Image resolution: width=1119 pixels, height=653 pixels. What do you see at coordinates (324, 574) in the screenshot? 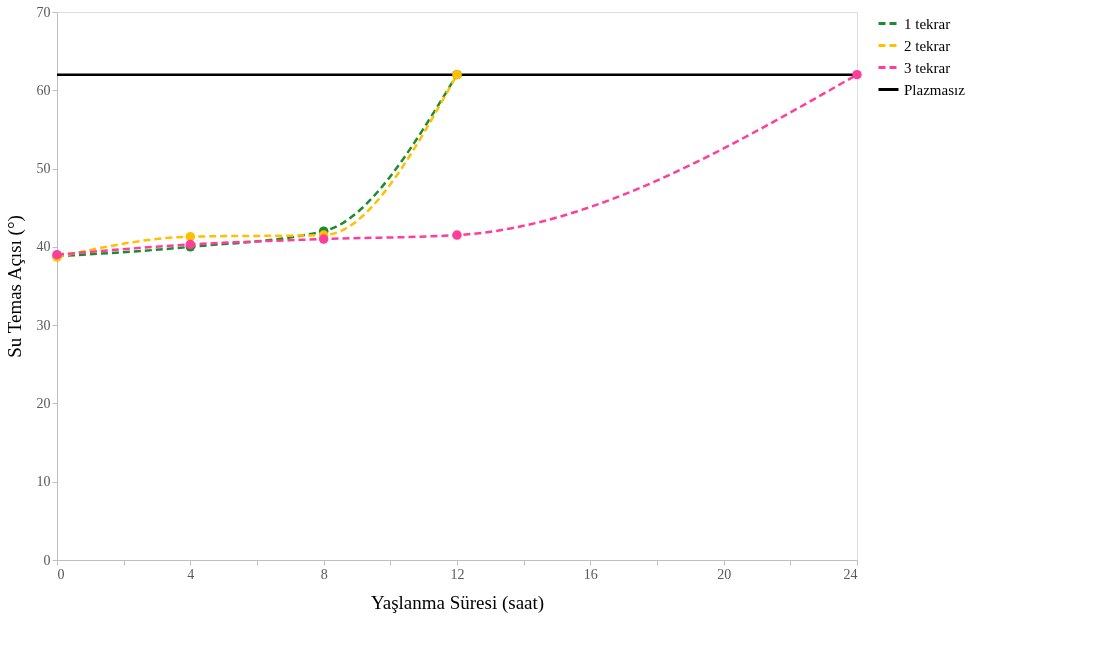
I see `x-tick-label: 8` at bounding box center [324, 574].